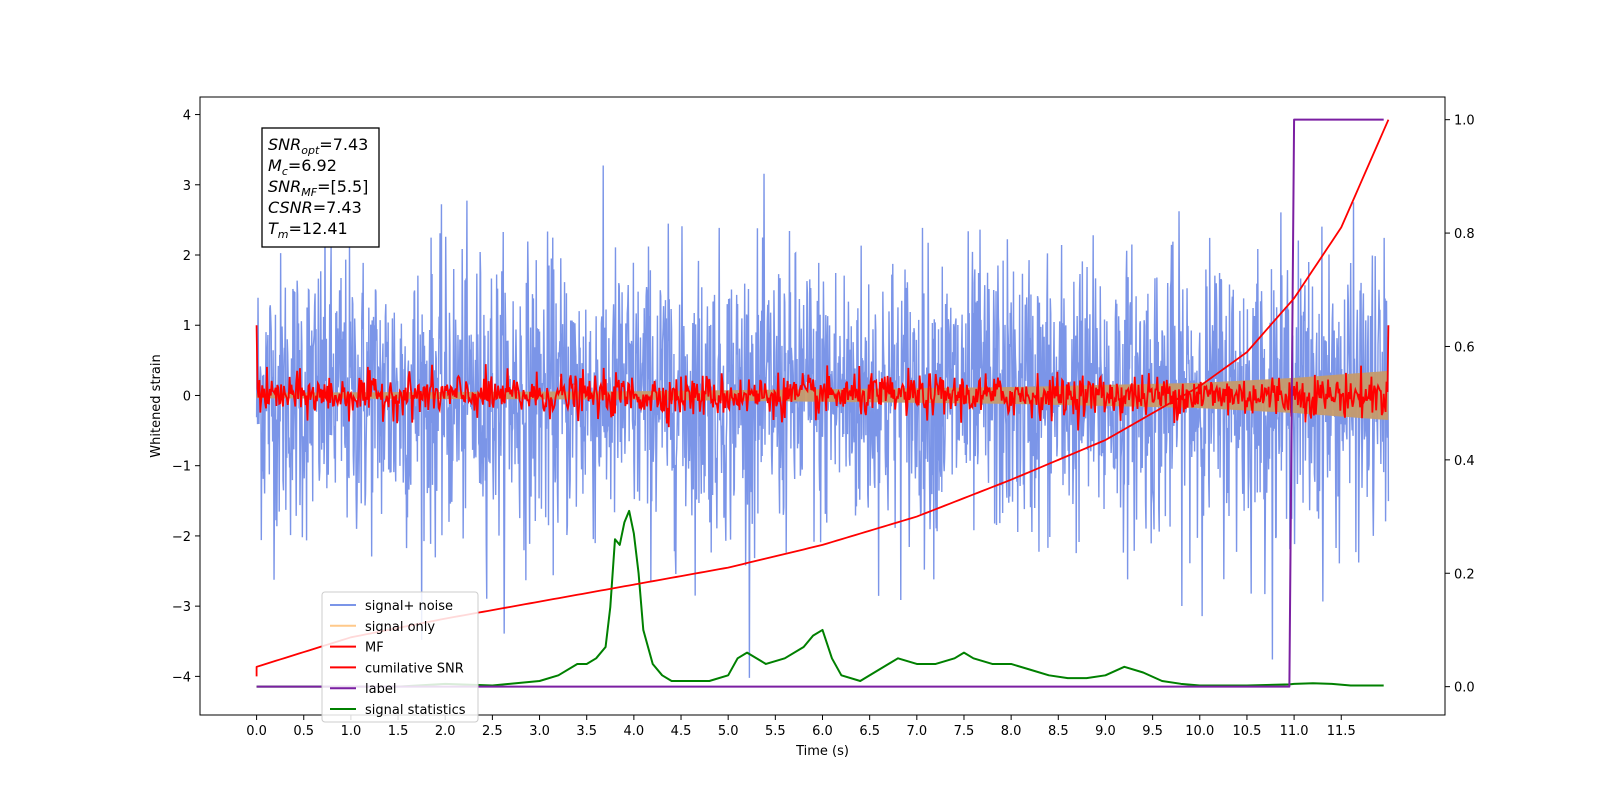  Describe the element at coordinates (318, 146) in the screenshot. I see `annotation-line: SNRopt=7.43` at that location.